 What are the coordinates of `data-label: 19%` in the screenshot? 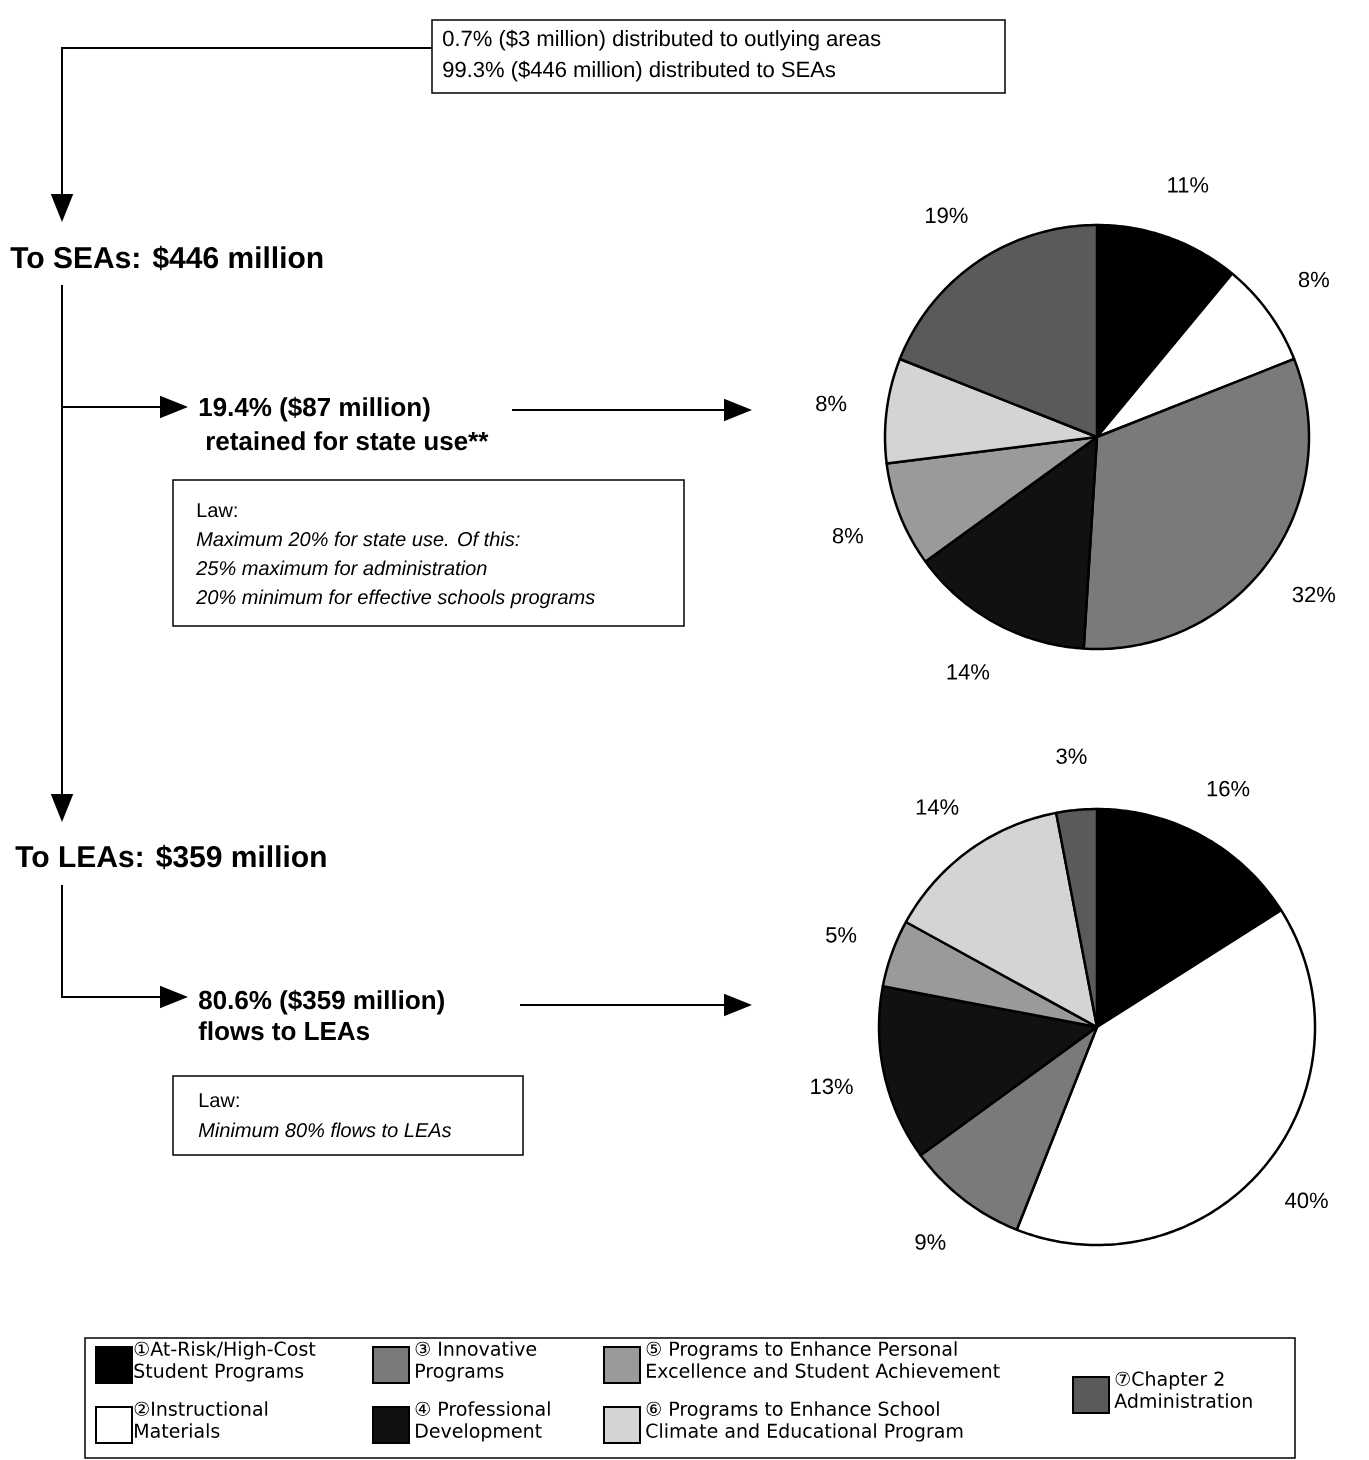 It's located at (947, 215).